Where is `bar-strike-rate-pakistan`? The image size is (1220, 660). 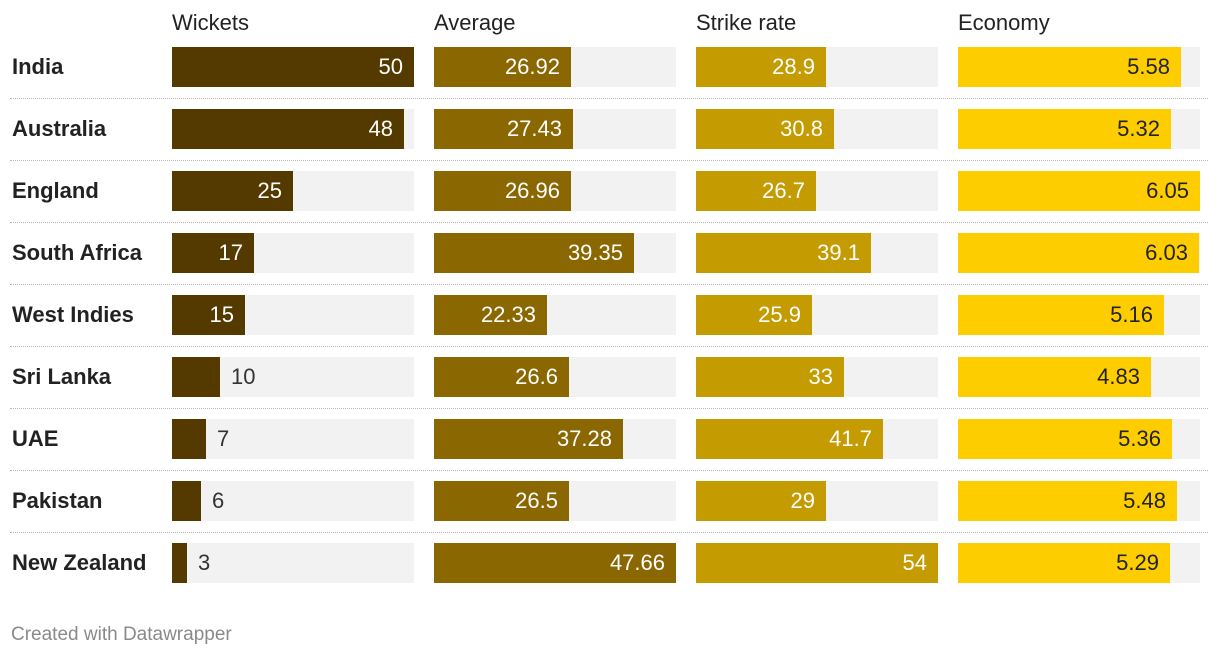 bar-strike-rate-pakistan is located at coordinates (761, 501).